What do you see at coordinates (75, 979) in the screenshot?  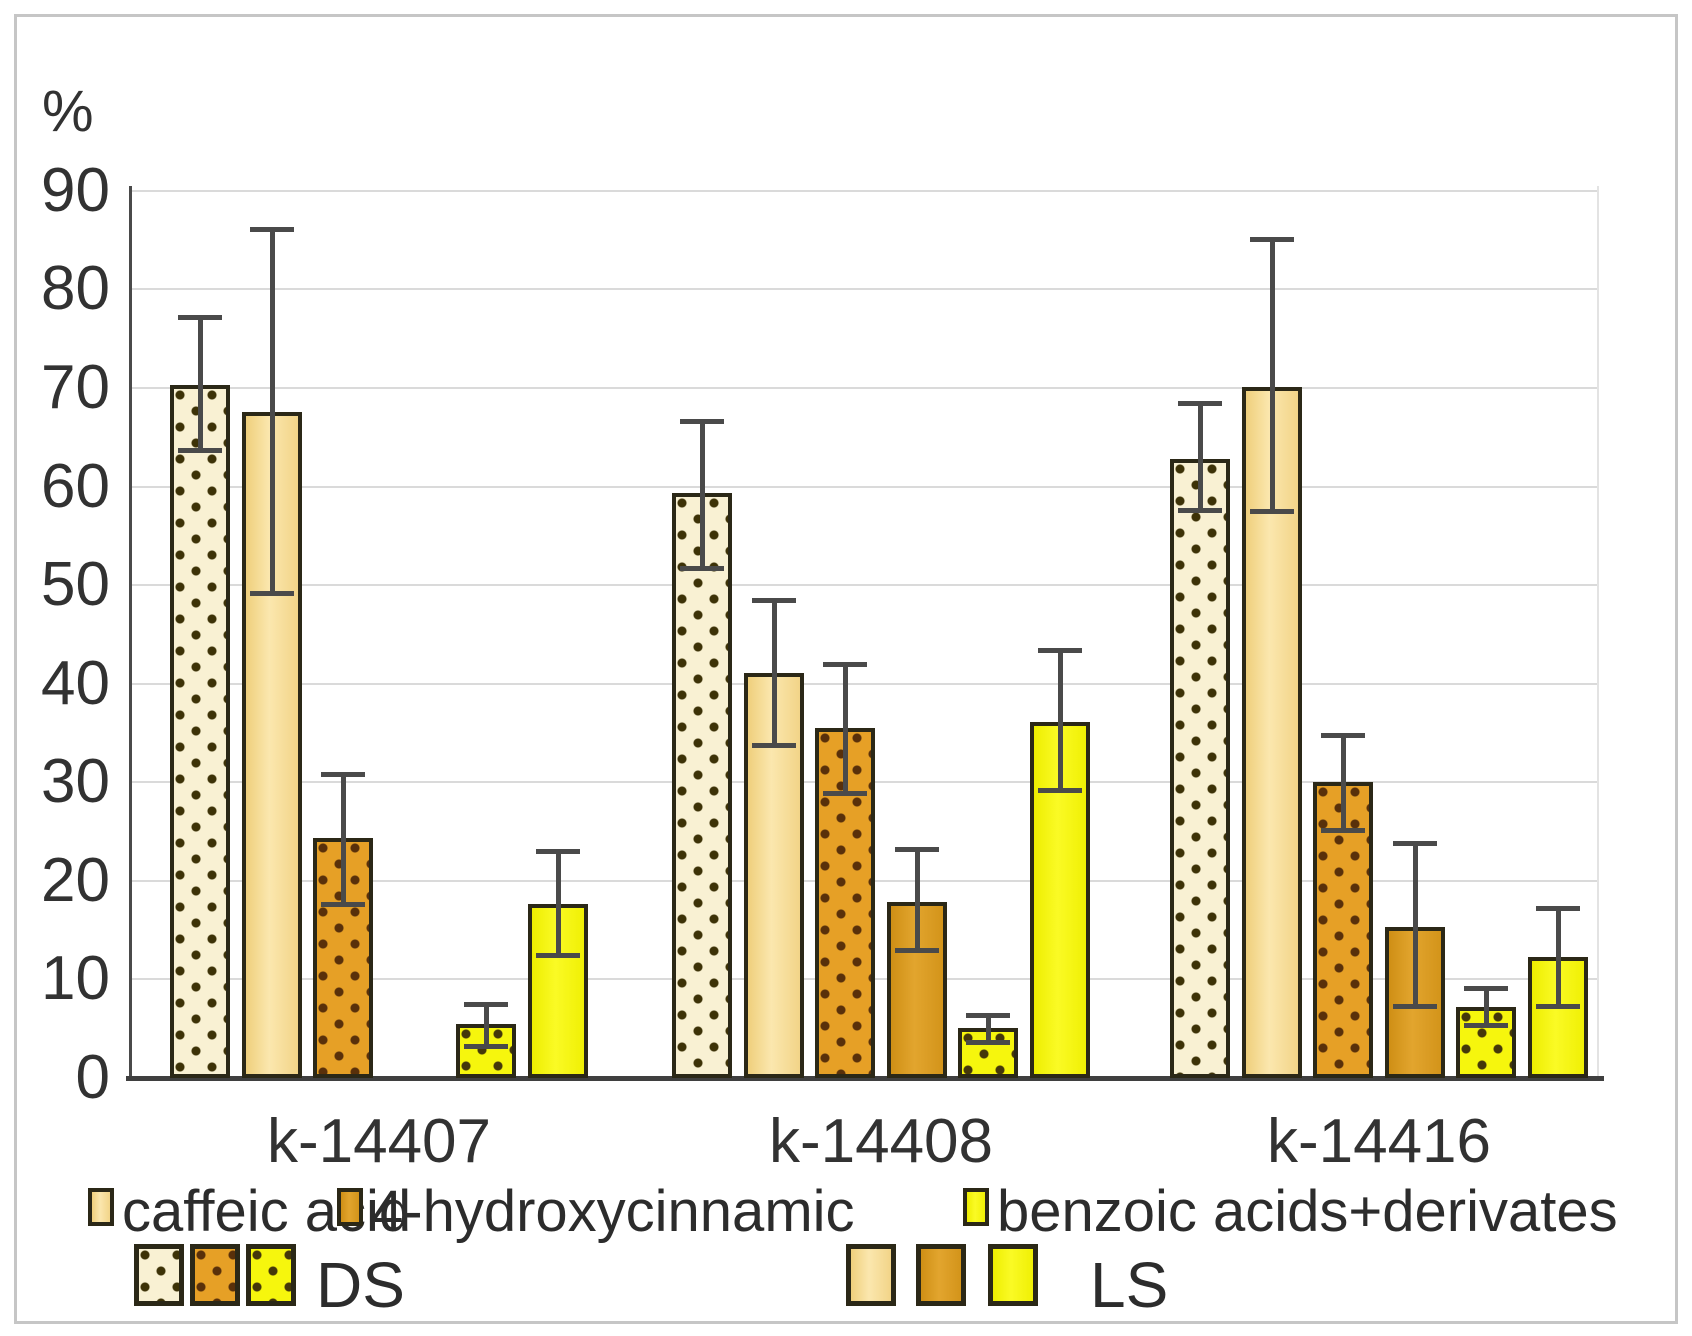 I see `y-tick-label-10: 10` at bounding box center [75, 979].